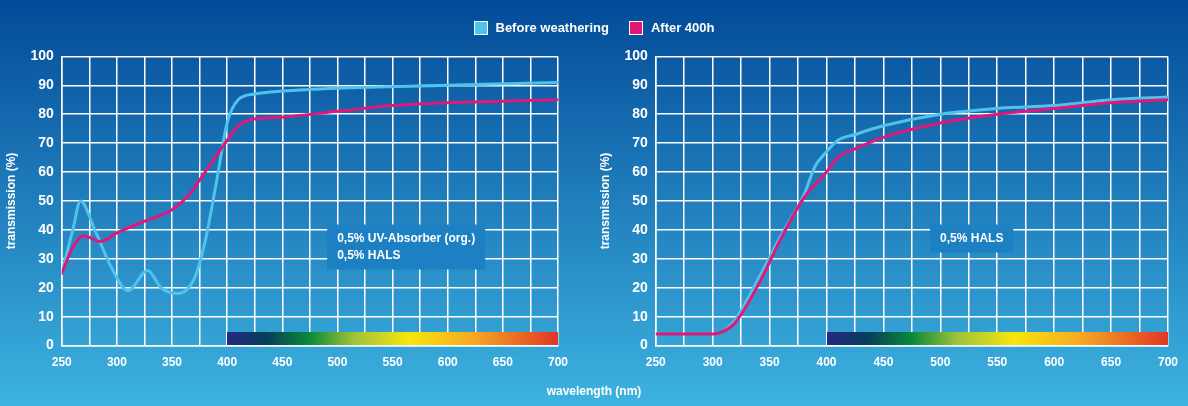 The width and height of the screenshot is (1188, 406). I want to click on annotation: 0,5% UV-Absorber (org.), so click(406, 237).